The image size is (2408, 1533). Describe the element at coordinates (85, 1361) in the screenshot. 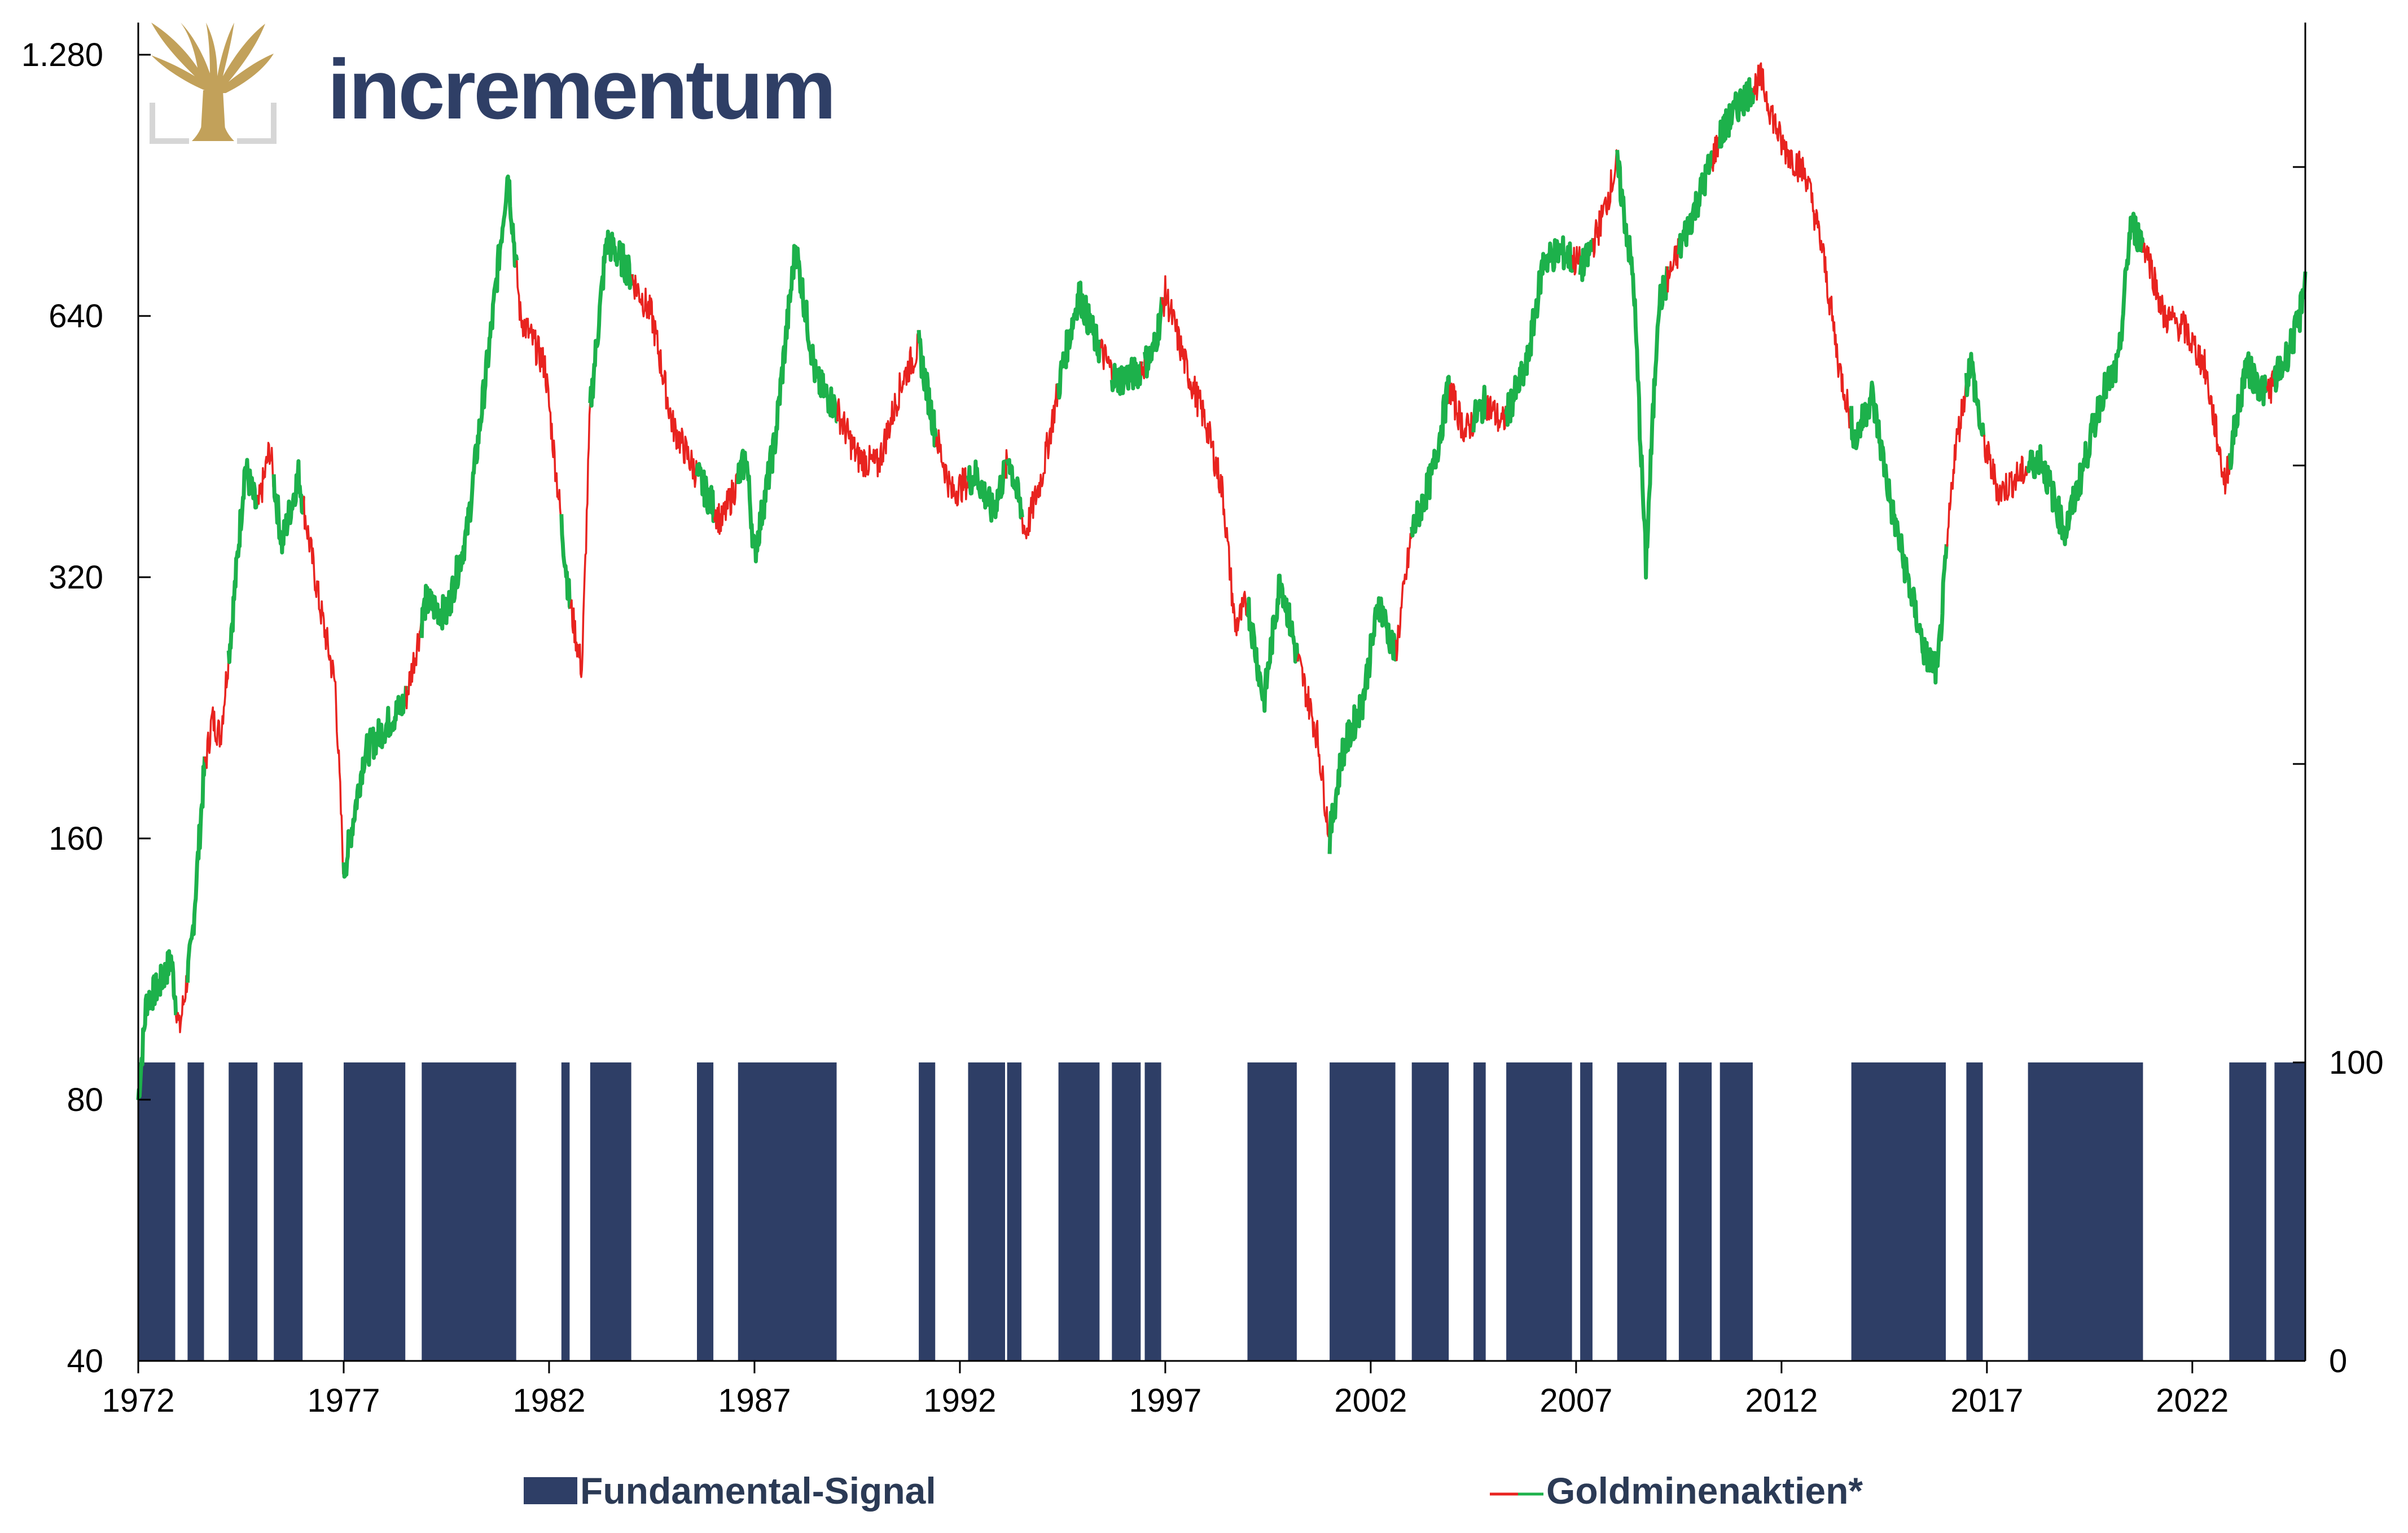

I see `left-tick-label: 40` at that location.